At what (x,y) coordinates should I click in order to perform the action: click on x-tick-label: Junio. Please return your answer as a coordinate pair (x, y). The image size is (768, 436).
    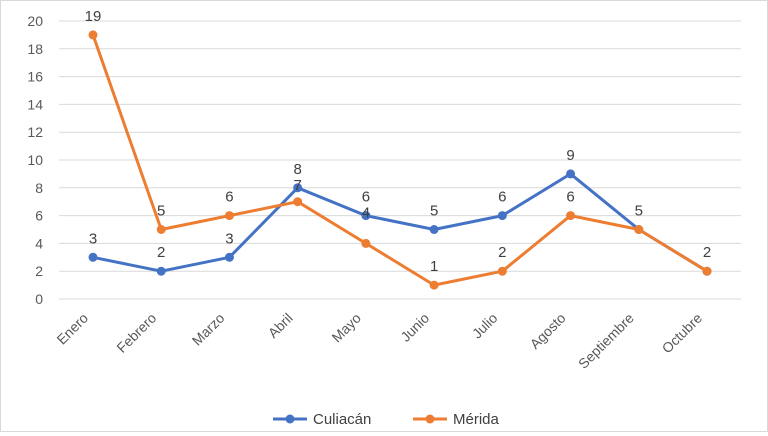
    Looking at the image, I should click on (414, 327).